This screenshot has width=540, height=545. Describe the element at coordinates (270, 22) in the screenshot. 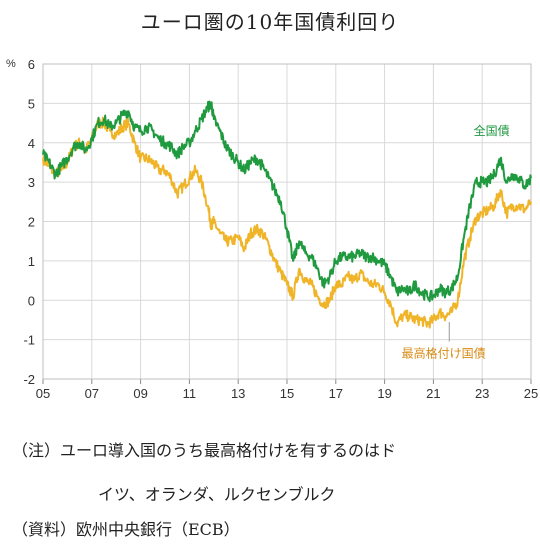

I see `chart-title: ユーロ圏の10年国債利回り` at that location.